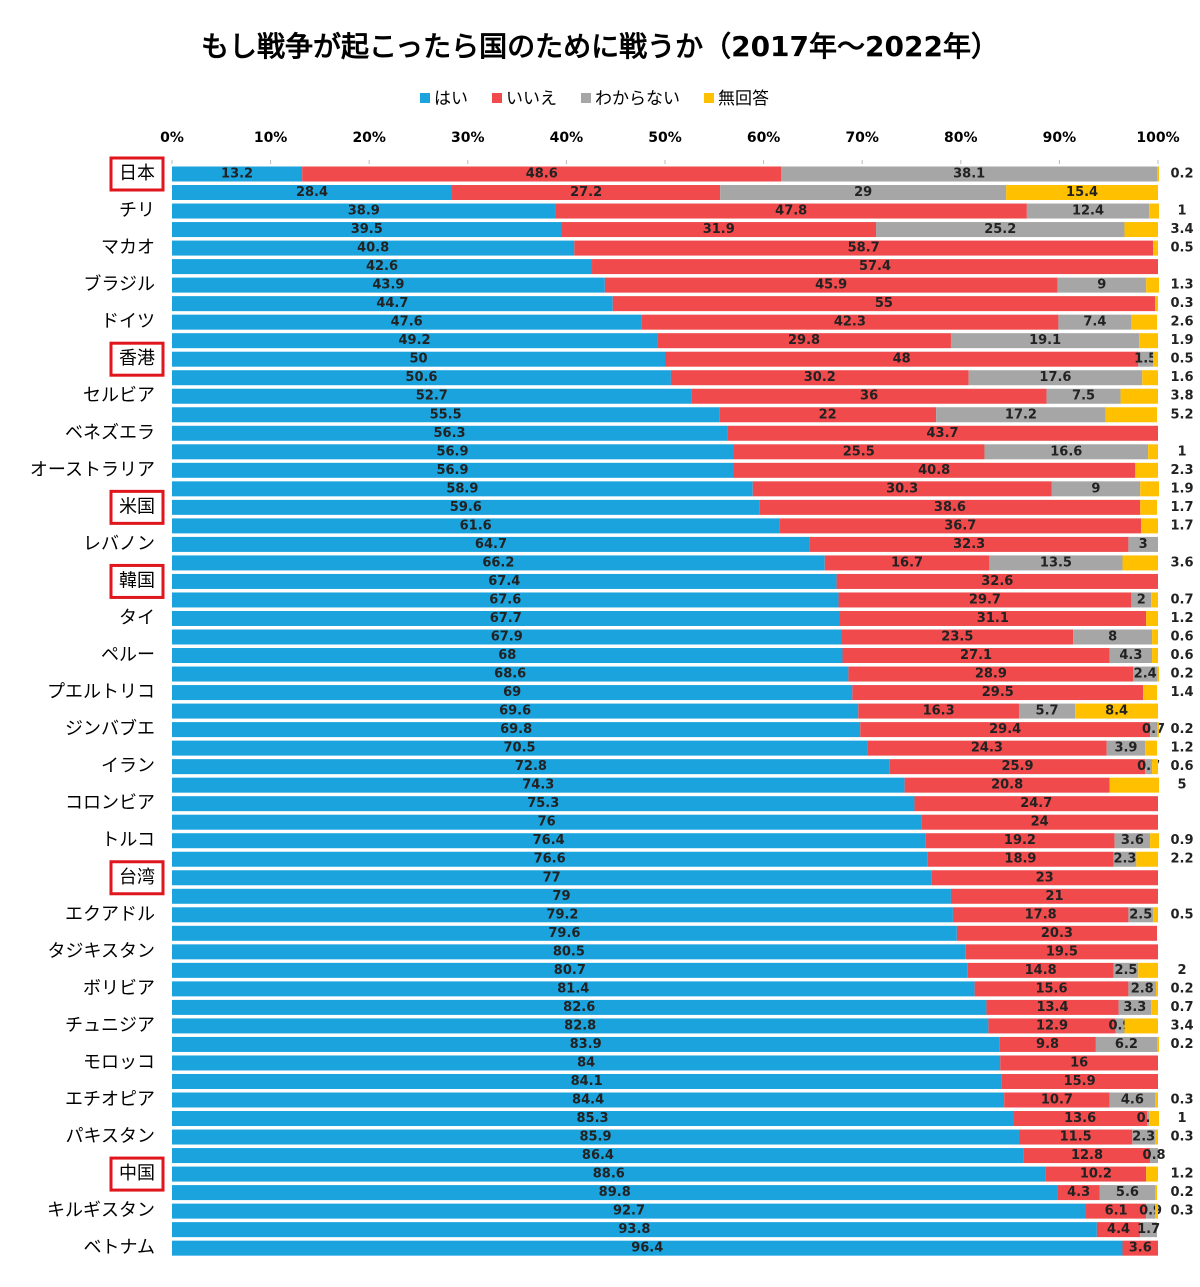 This screenshot has width=1200, height=1287. Describe the element at coordinates (119, 988) in the screenshot. I see `category-label: ボリビア` at that location.